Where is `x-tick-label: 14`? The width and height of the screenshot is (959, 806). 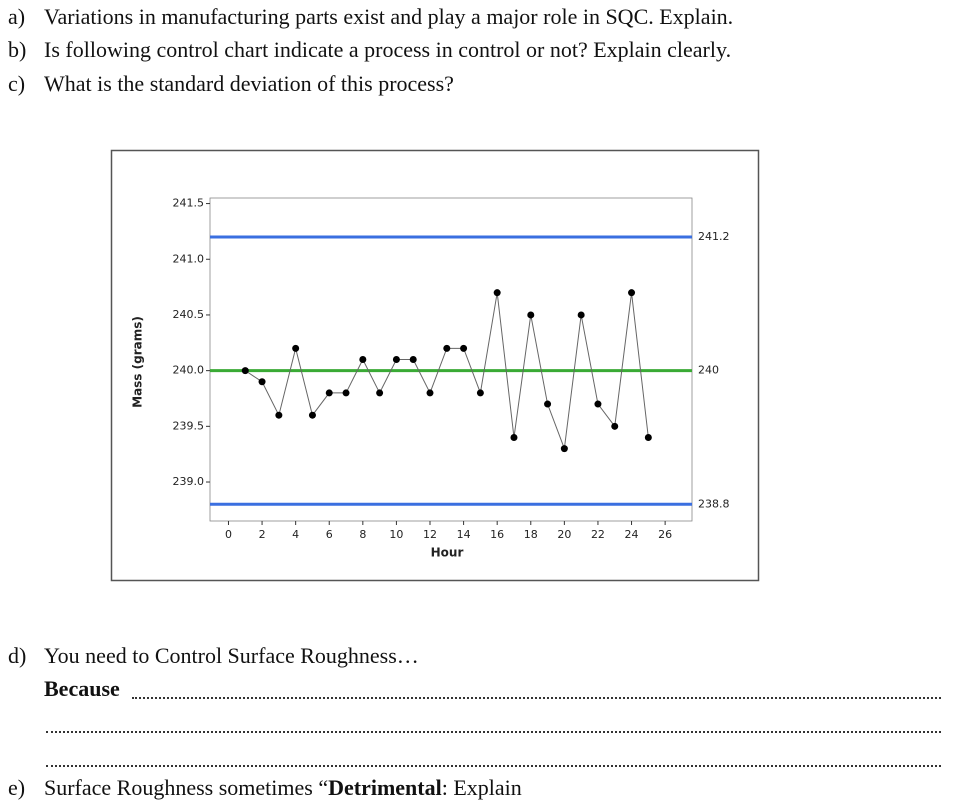 x-tick-label: 14 is located at coordinates (464, 534).